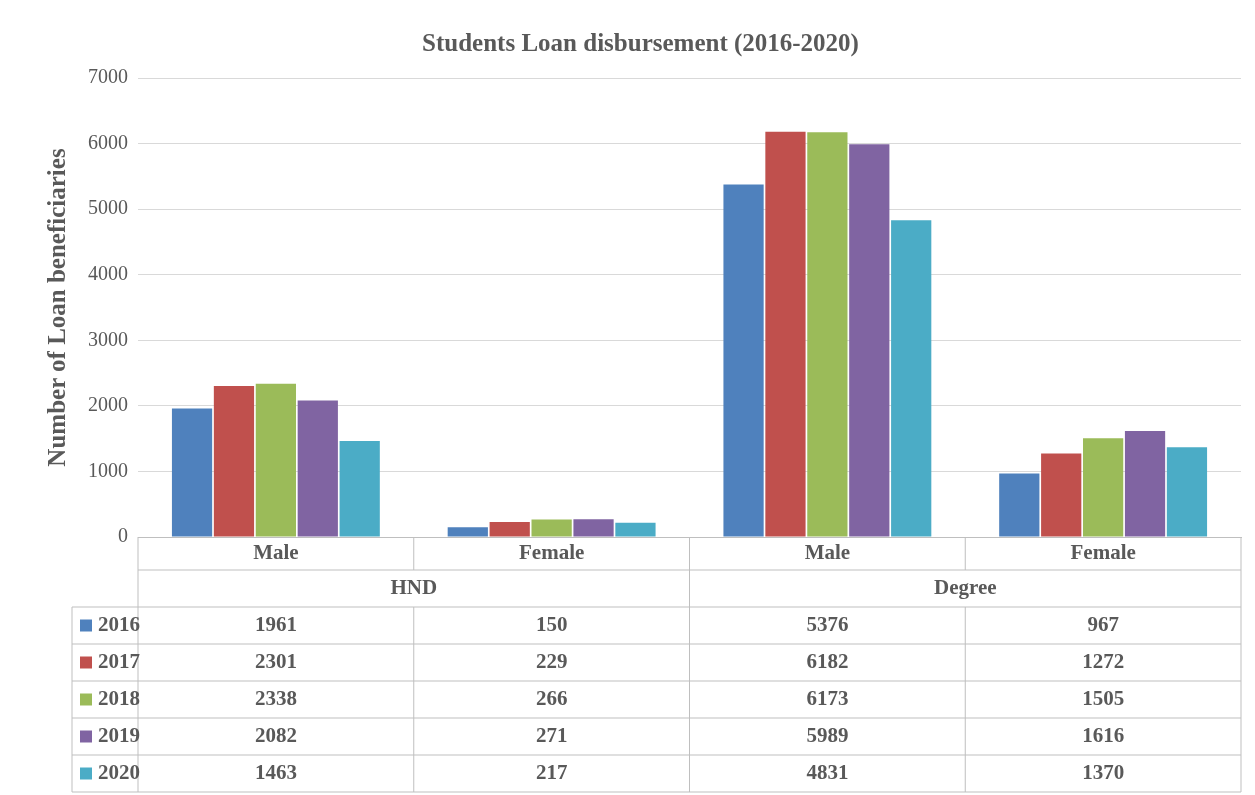  Describe the element at coordinates (108, 141) in the screenshot. I see `y-tick-label: 6000` at that location.